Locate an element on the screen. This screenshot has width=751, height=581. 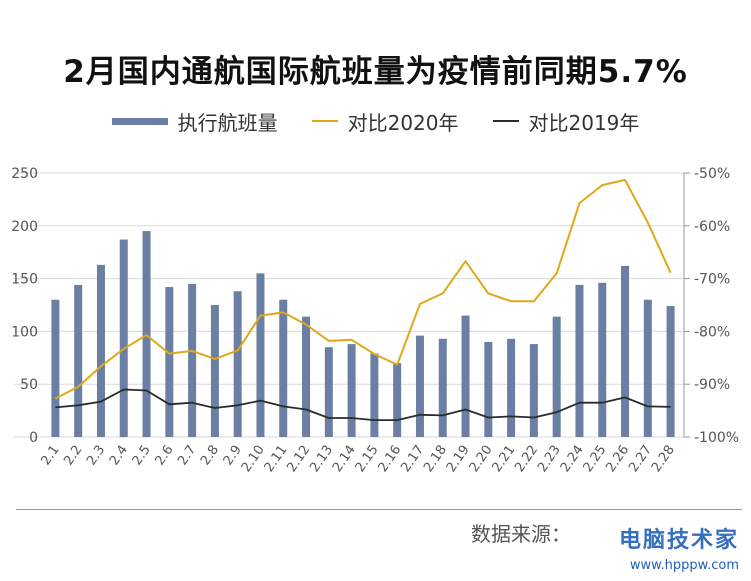
chart-title: 2月国内通航国际航班量为疫情前同期5.7% is located at coordinates (375, 72).